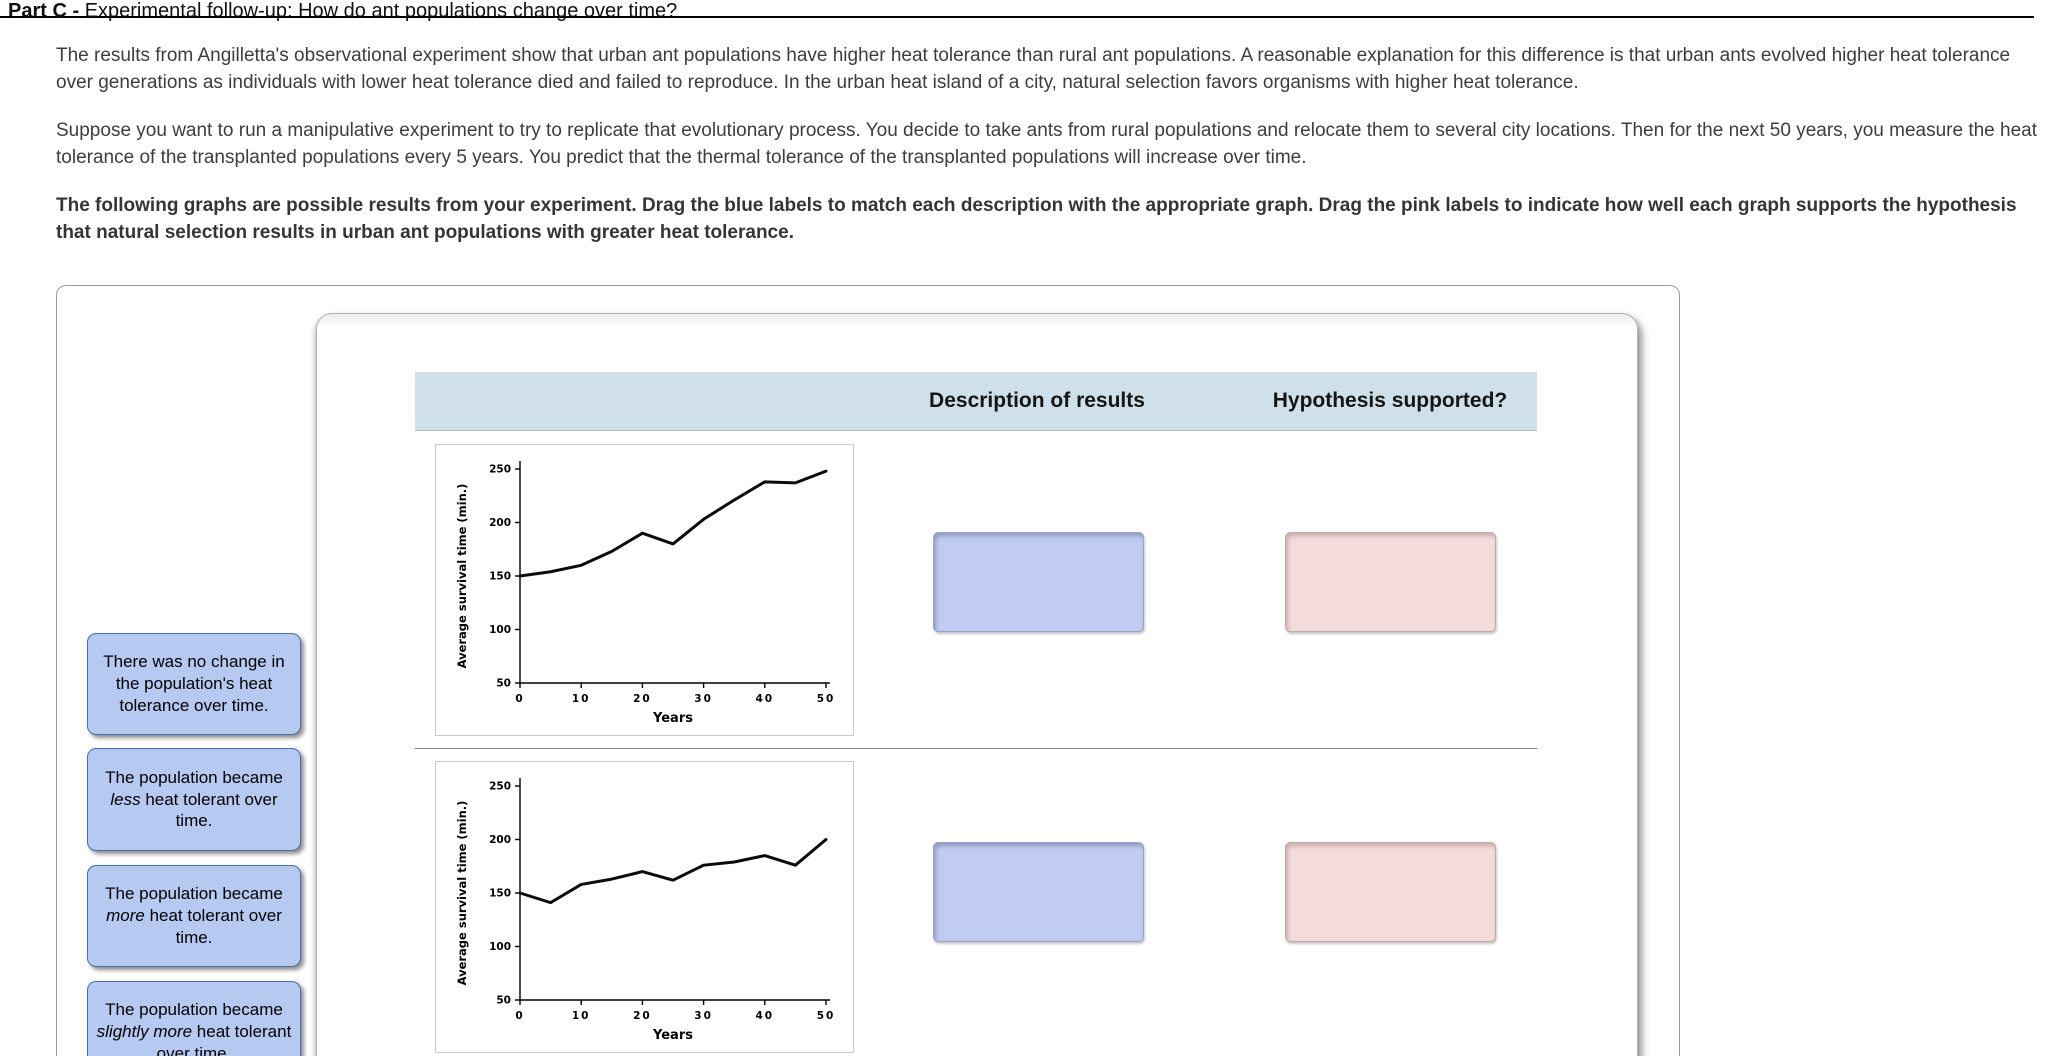 This screenshot has height=1056, width=2046. What do you see at coordinates (125, 799) in the screenshot?
I see `label-text-italic: less` at bounding box center [125, 799].